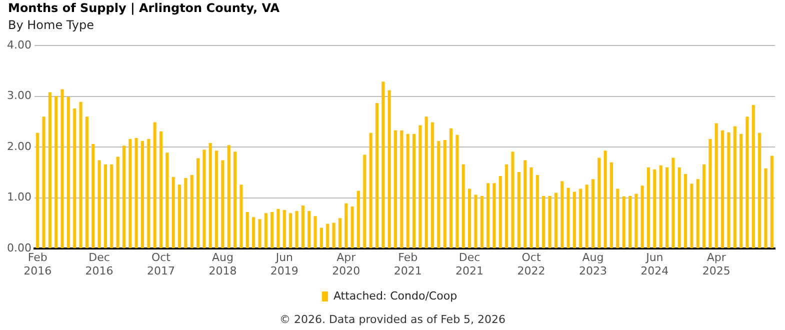  Describe the element at coordinates (346, 264) in the screenshot. I see `x-tick-label: Apr 2020` at that location.